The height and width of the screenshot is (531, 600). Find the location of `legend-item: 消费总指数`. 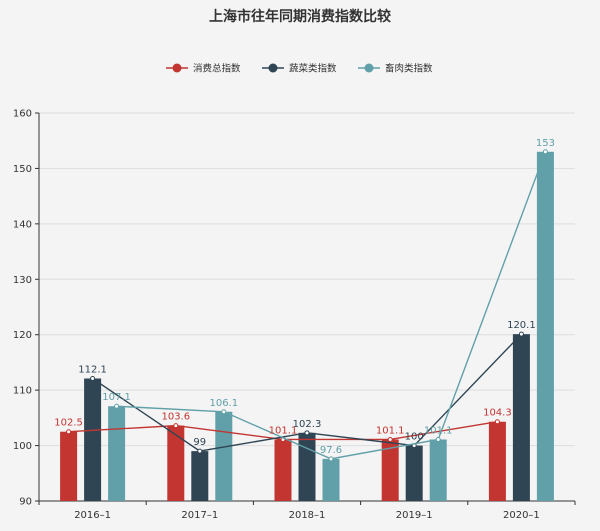

legend-item: 消费总指数 is located at coordinates (203, 69).